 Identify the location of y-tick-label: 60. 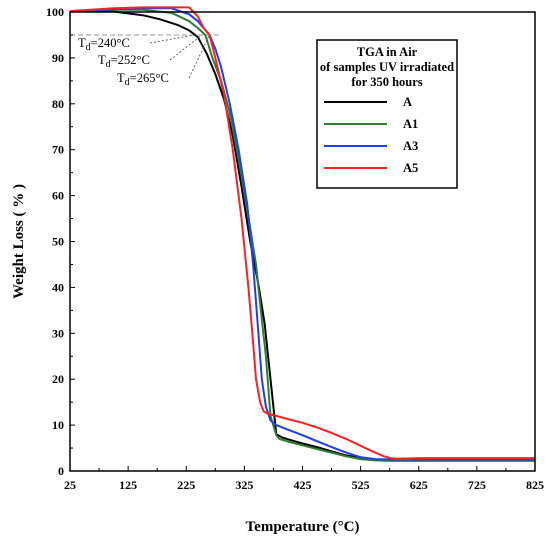
(58, 196).